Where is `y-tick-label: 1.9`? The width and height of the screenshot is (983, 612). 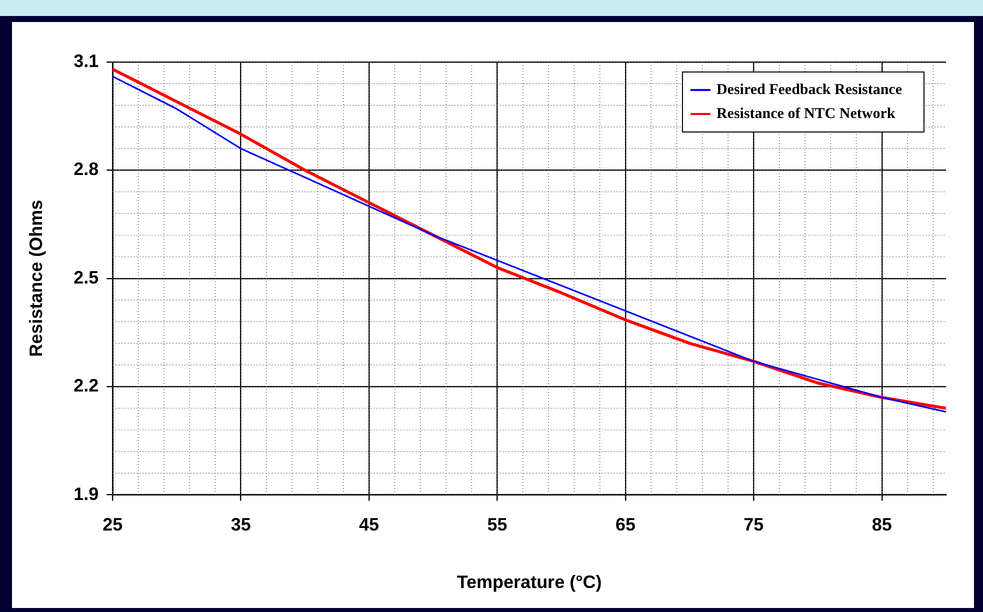
y-tick-label: 1.9 is located at coordinates (86, 494).